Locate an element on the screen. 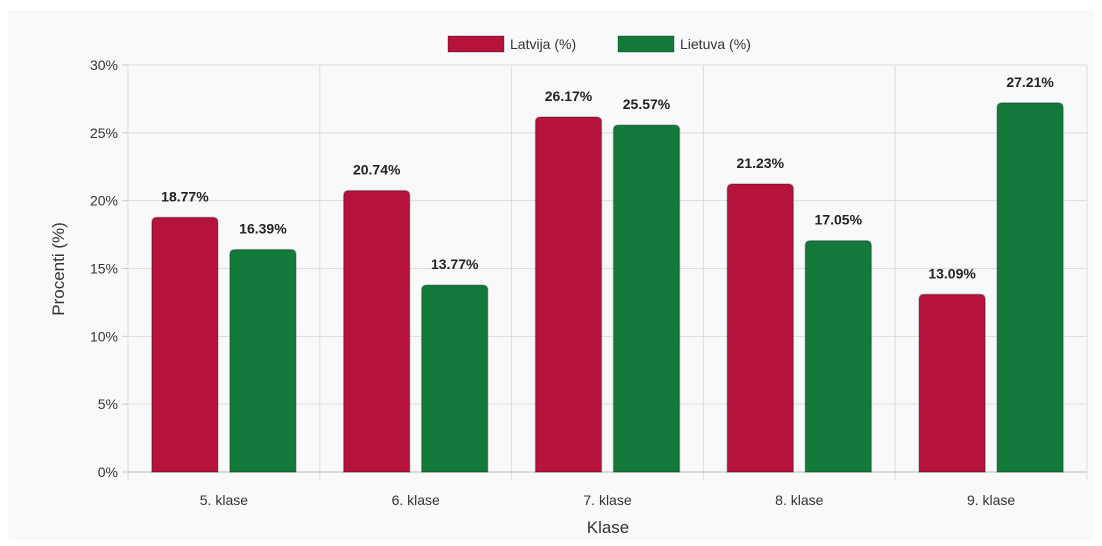 The height and width of the screenshot is (546, 1102). data-label: 25.57% is located at coordinates (647, 104).